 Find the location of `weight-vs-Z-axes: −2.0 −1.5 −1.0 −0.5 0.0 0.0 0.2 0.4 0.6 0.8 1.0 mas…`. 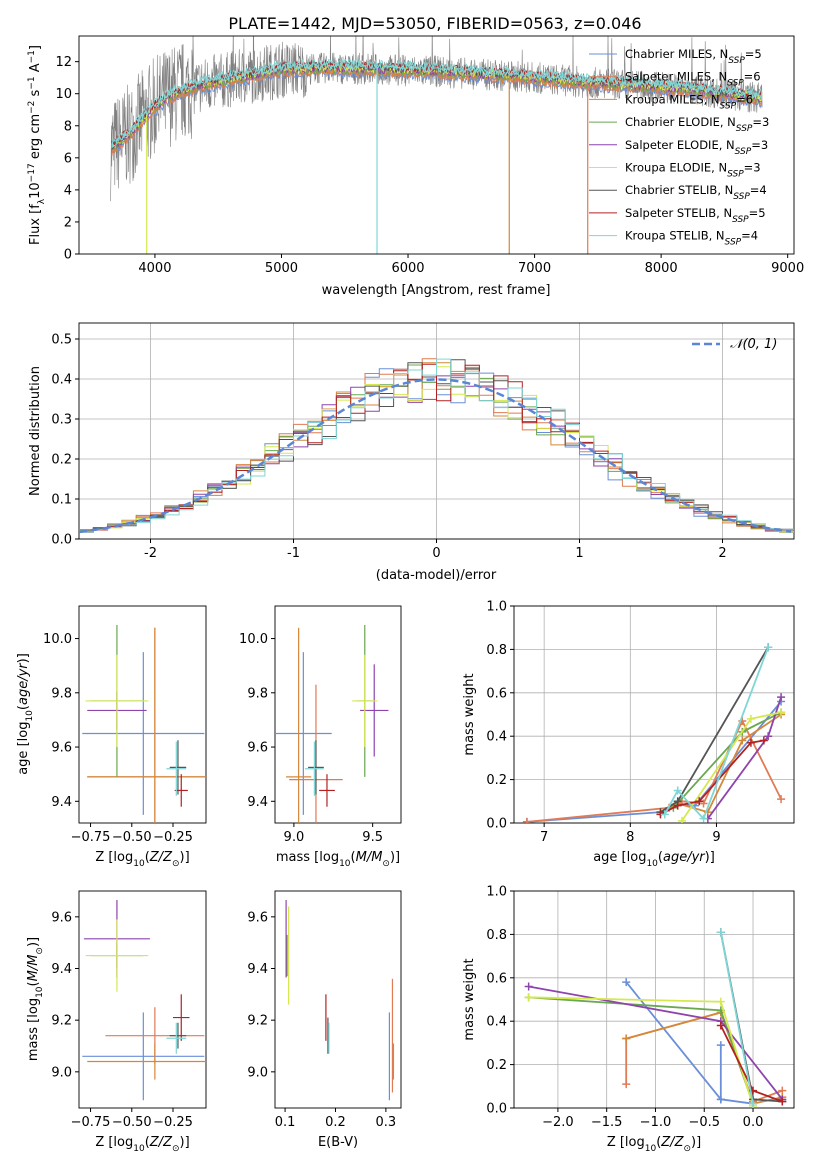

weight-vs-Z-axes: −2.0 −1.5 −1.0 −0.5 0.0 0.0 0.2 0.4 0.6 0.8 1.0 mas… is located at coordinates (628, 1019).